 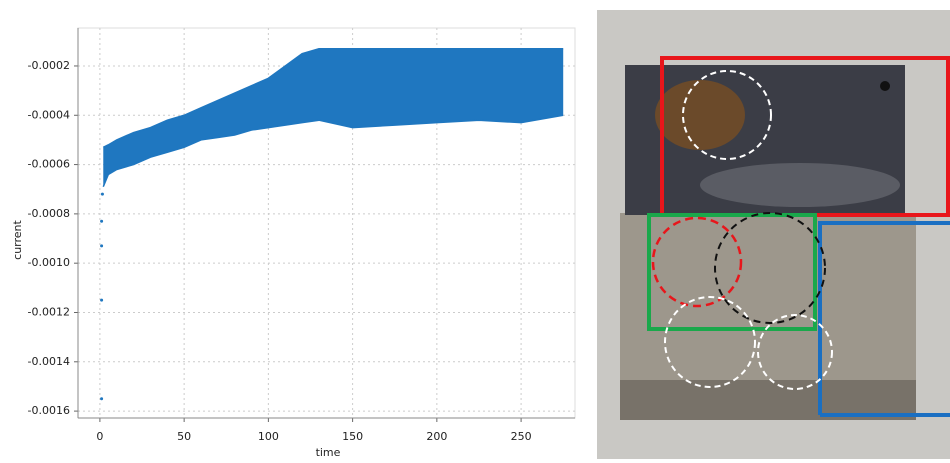 I want to click on x-axis-label: time, so click(x=328, y=452).